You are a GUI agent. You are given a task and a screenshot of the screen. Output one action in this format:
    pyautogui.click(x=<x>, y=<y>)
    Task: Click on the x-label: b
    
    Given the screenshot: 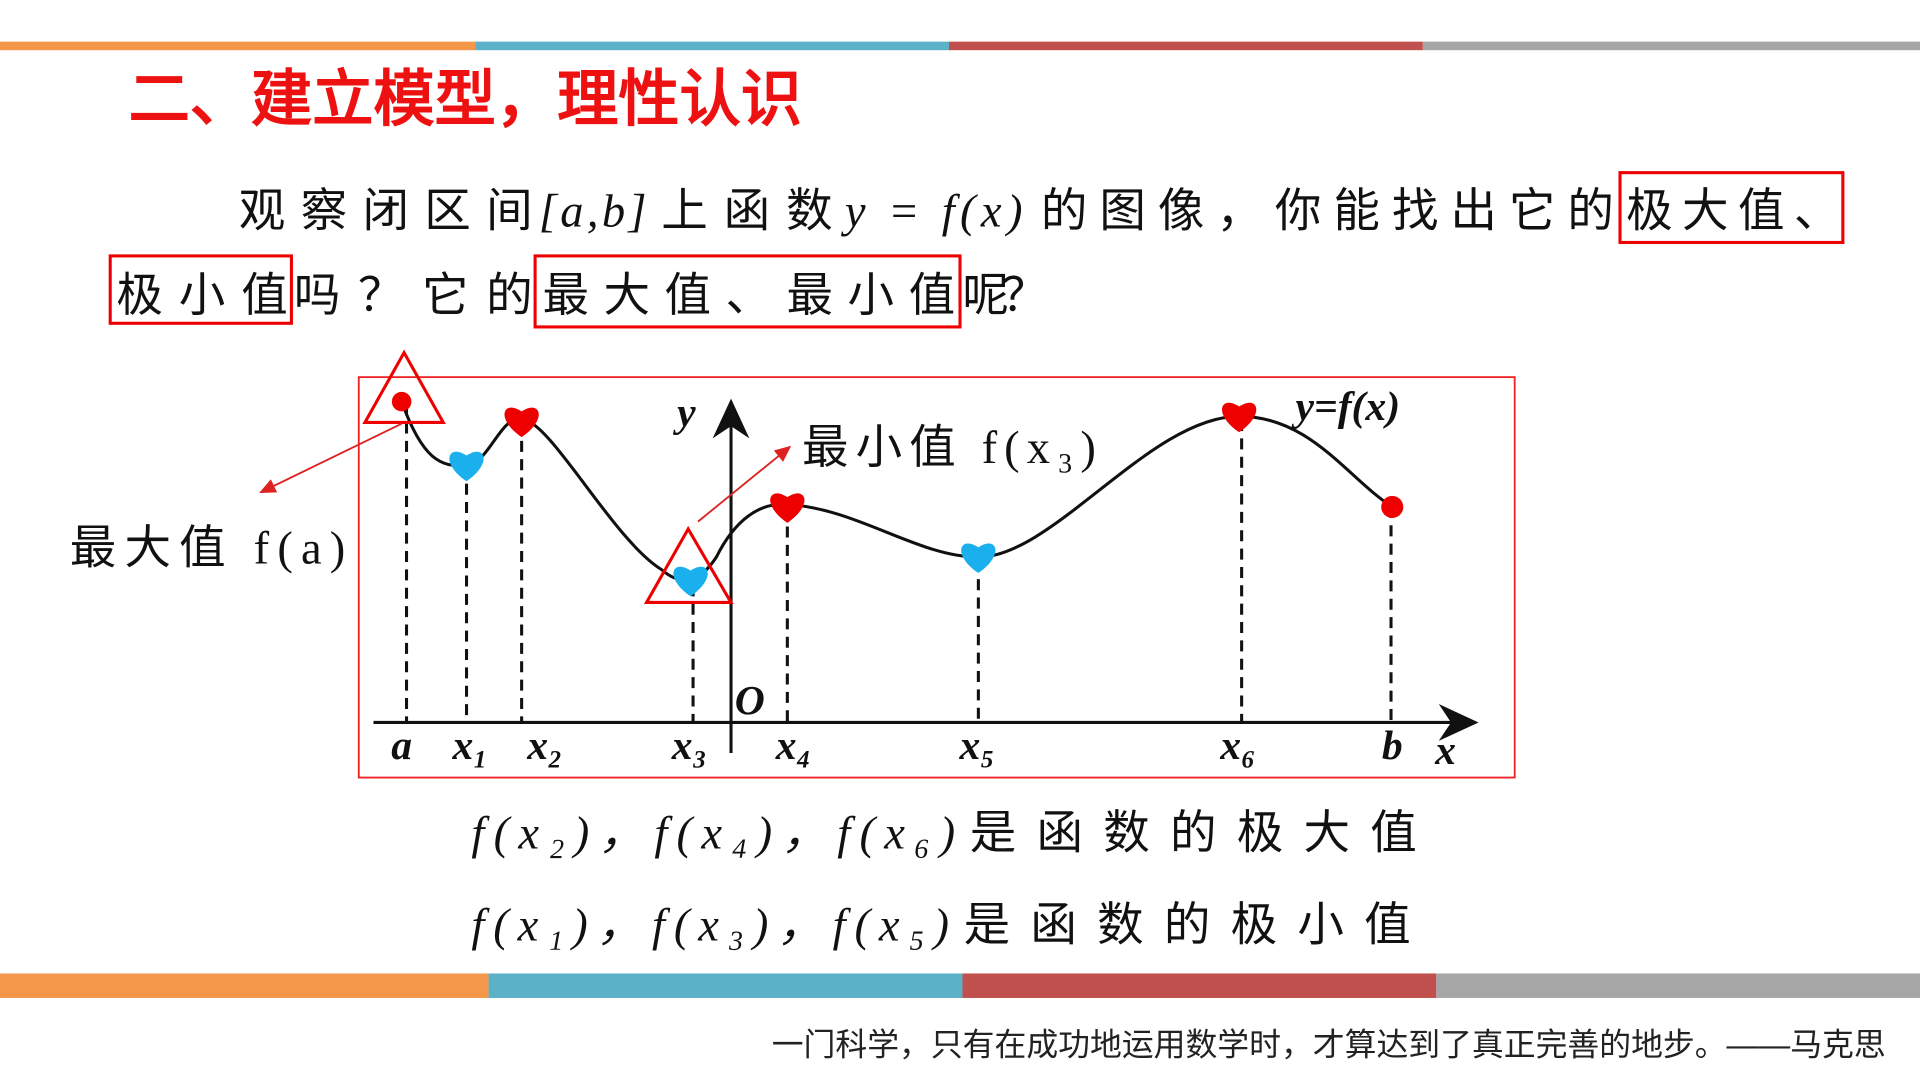 What is the action you would take?
    pyautogui.click(x=1392, y=746)
    